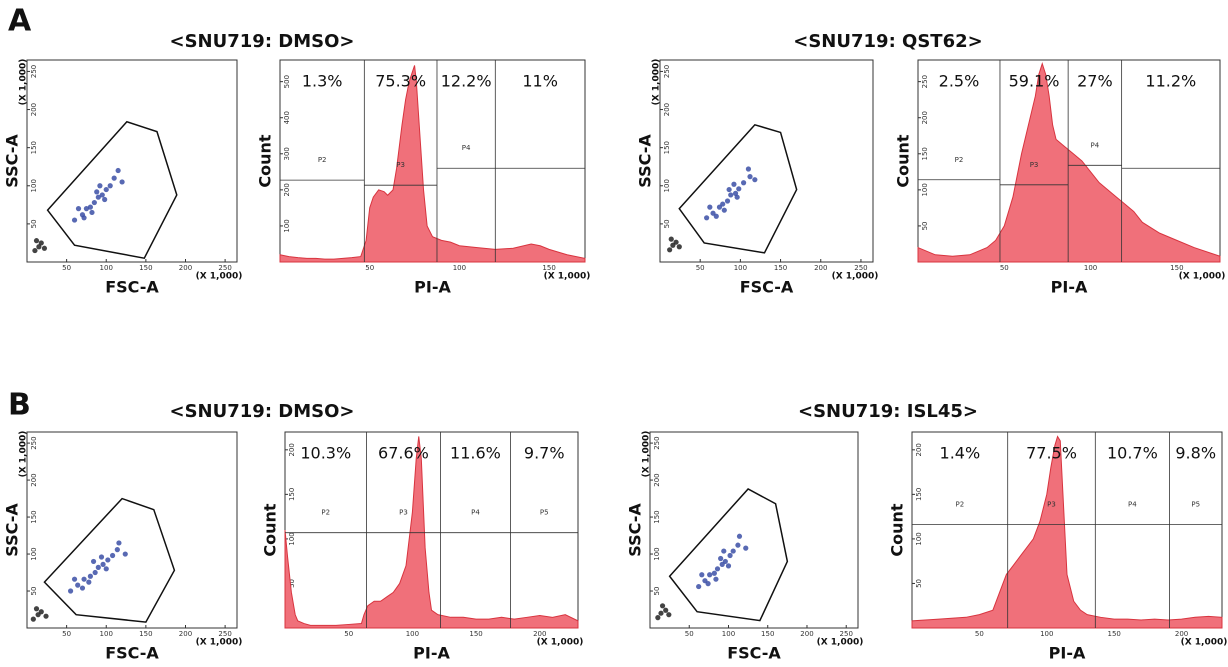 The image size is (1228, 667). Describe the element at coordinates (403, 453) in the screenshot. I see `gate-percent: 67.6%` at that location.